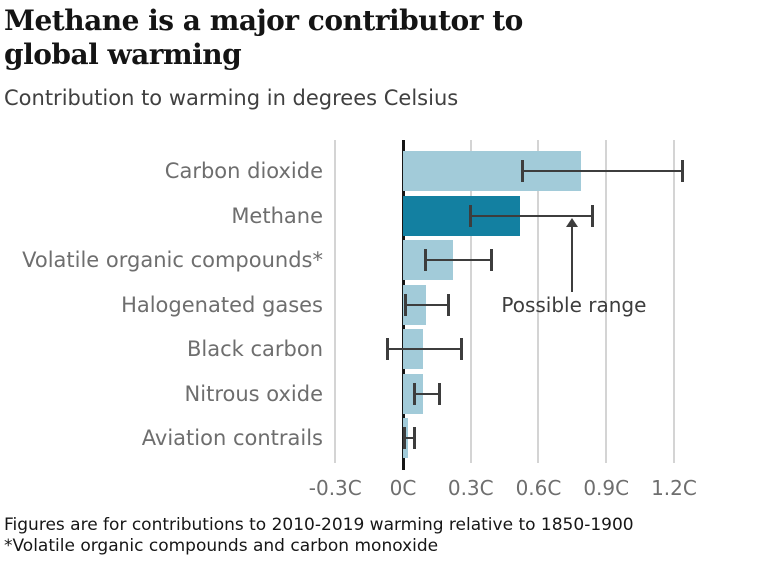  I want to click on category-label: Black carbon, so click(254, 349).